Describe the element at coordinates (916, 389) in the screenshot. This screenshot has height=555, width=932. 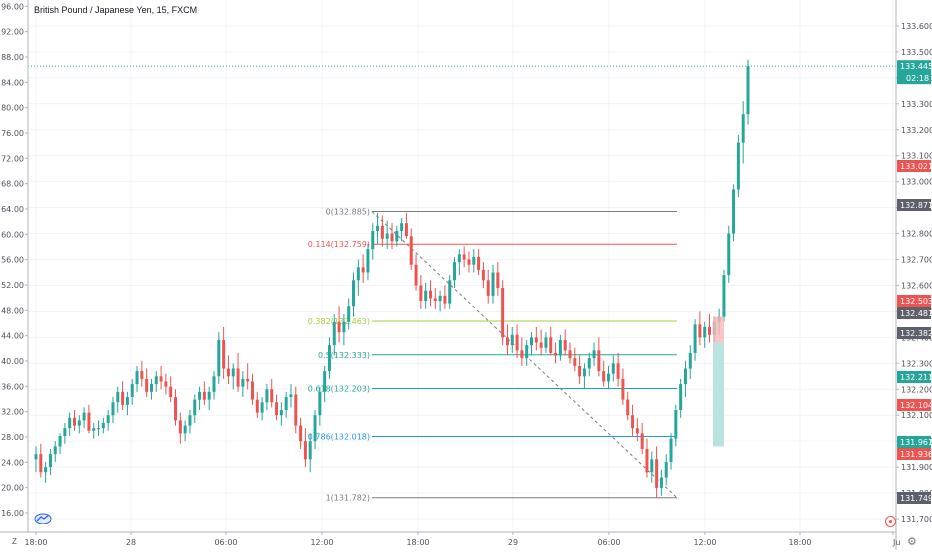
I see `right-tick-label: 132.200` at that location.